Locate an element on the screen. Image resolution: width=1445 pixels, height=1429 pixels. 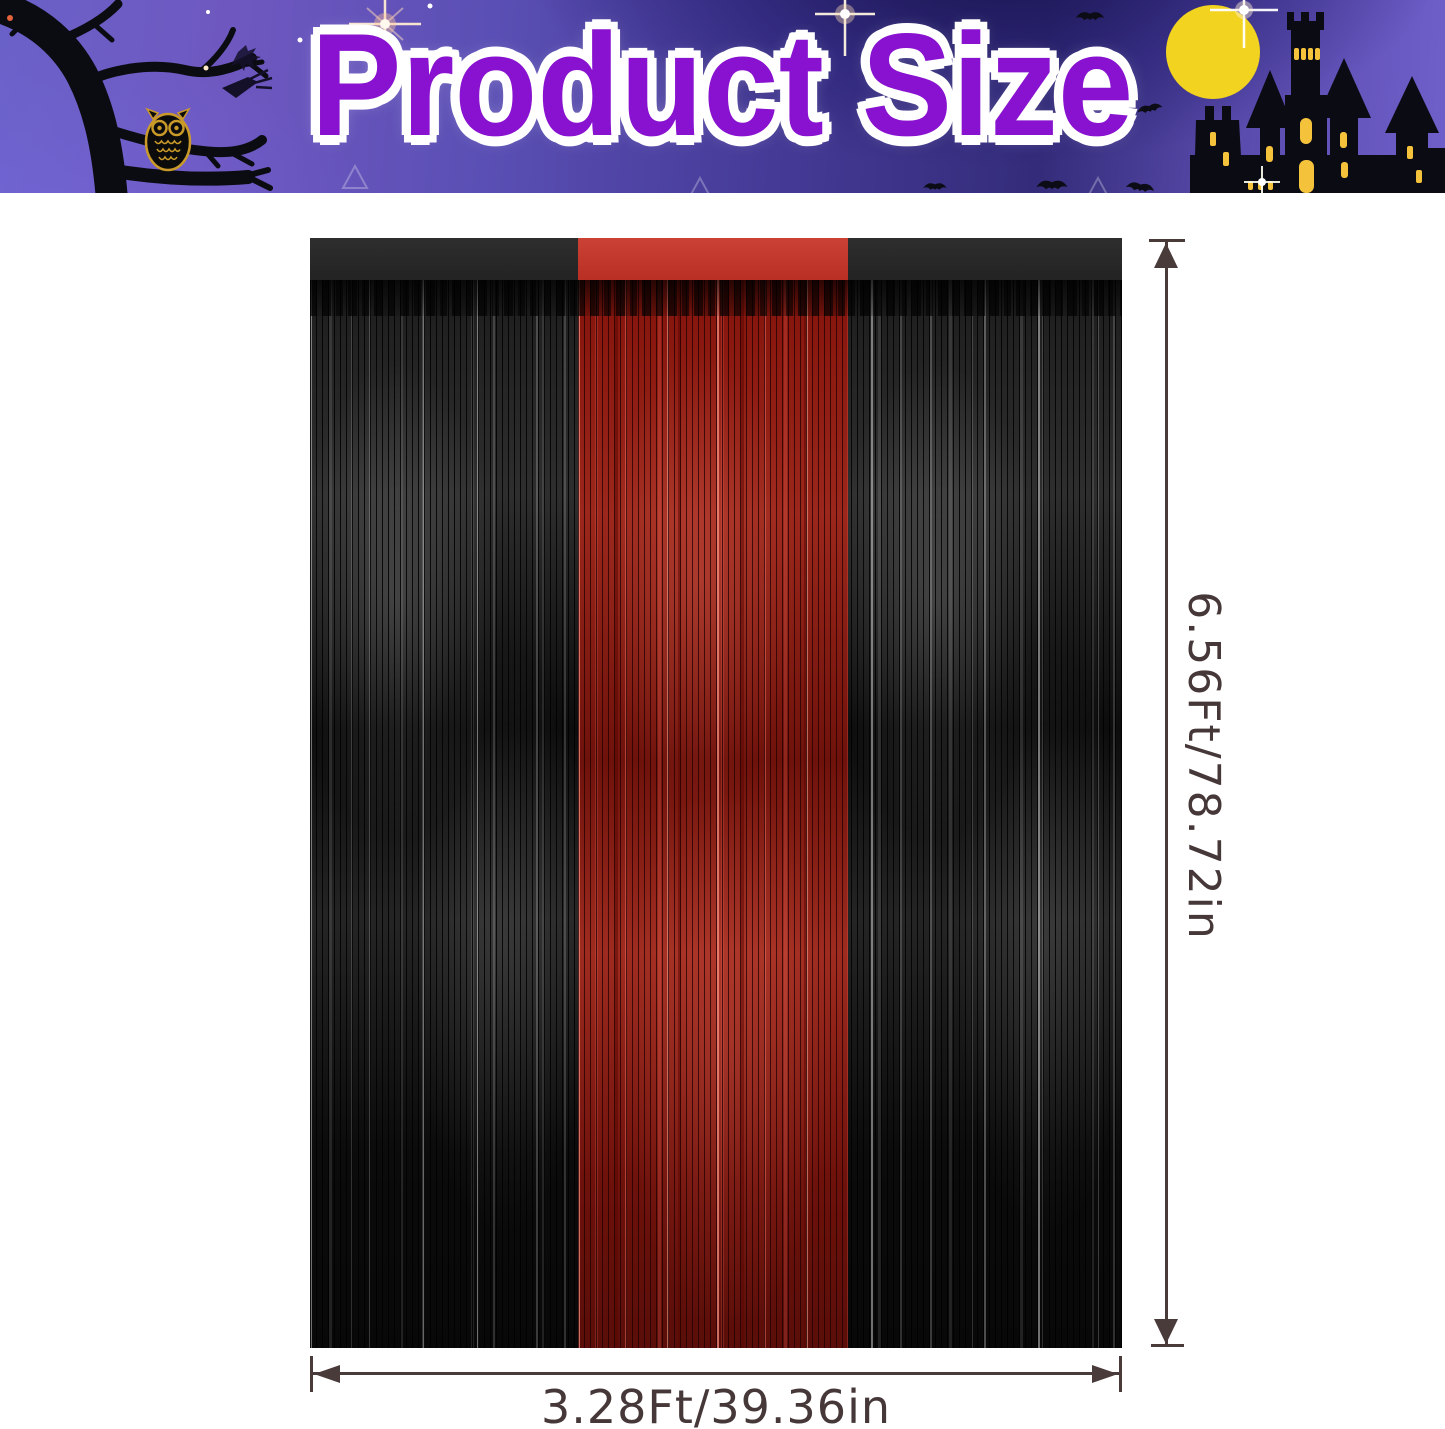
curtain-panel-black-right is located at coordinates (985, 793).